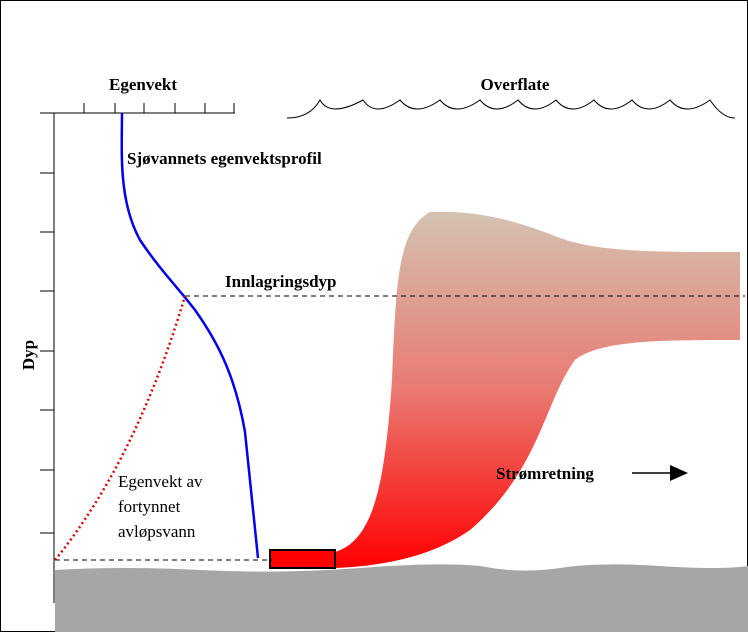 The height and width of the screenshot is (632, 748). What do you see at coordinates (281, 281) in the screenshot?
I see `trap-label: Innlagringsdyp` at bounding box center [281, 281].